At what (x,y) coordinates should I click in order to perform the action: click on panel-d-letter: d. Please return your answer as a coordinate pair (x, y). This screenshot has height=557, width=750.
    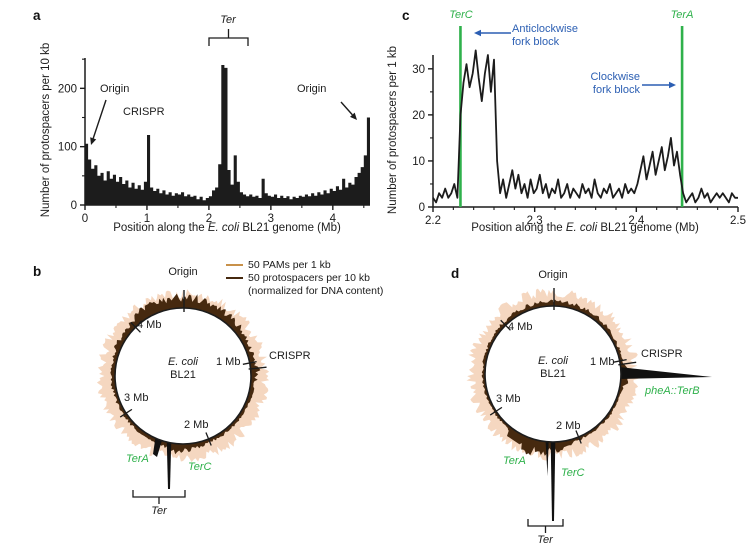
    Looking at the image, I should click on (455, 273).